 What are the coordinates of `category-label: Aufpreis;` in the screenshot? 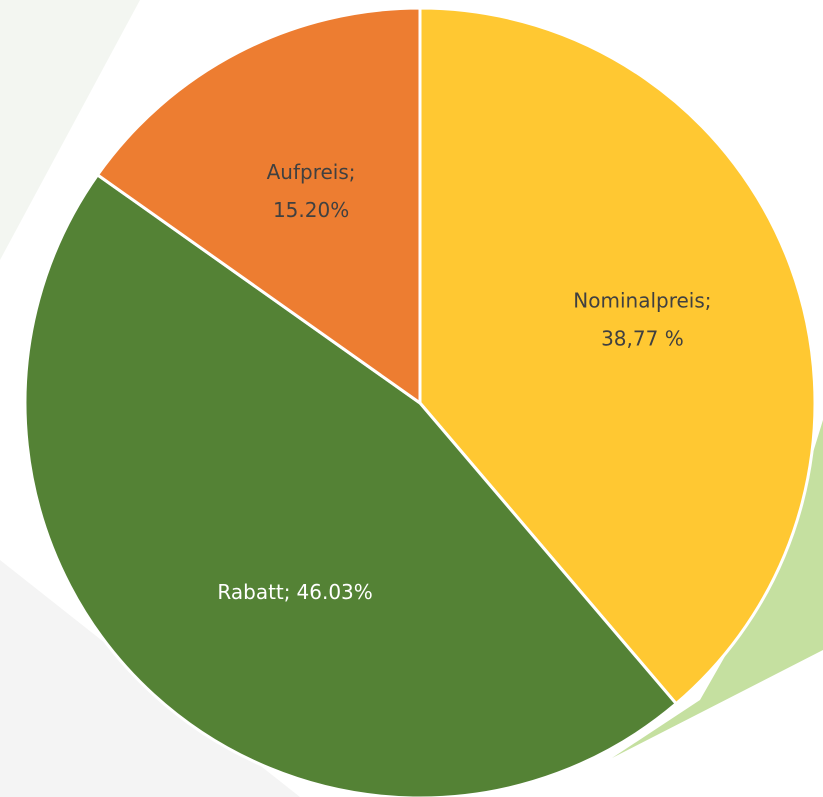 It's located at (311, 172).